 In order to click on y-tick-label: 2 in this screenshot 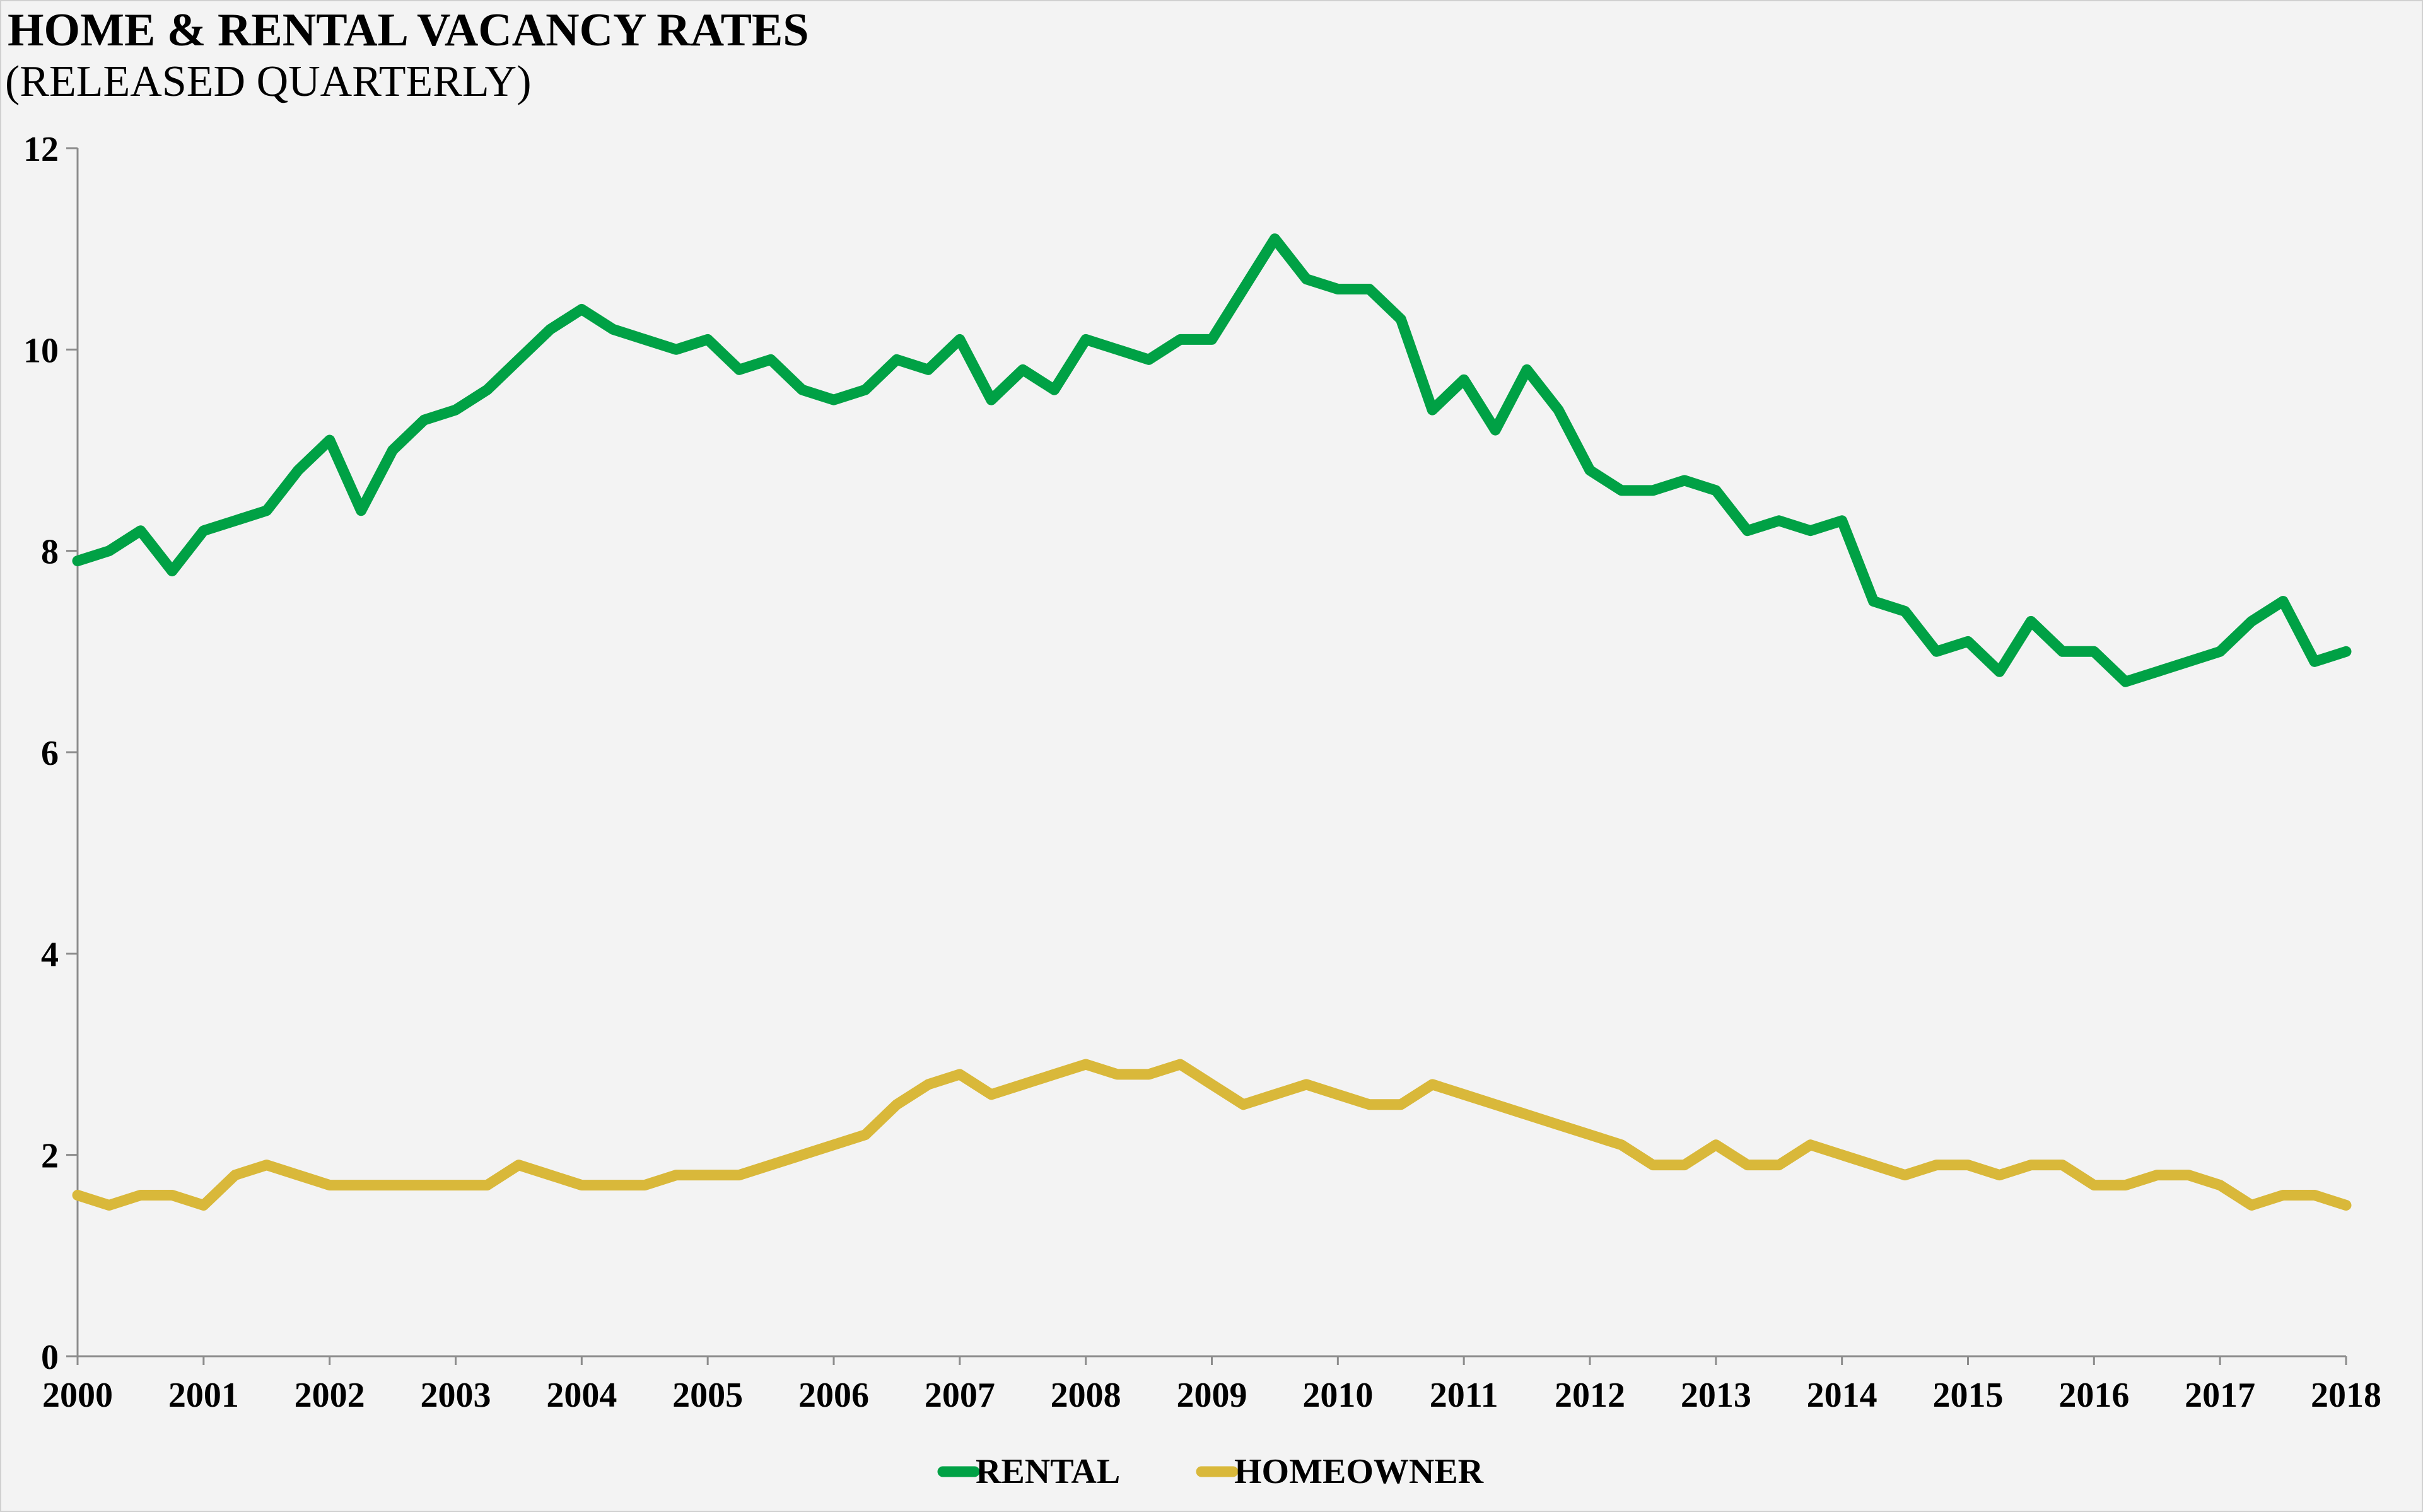, I will do `click(50, 1157)`.